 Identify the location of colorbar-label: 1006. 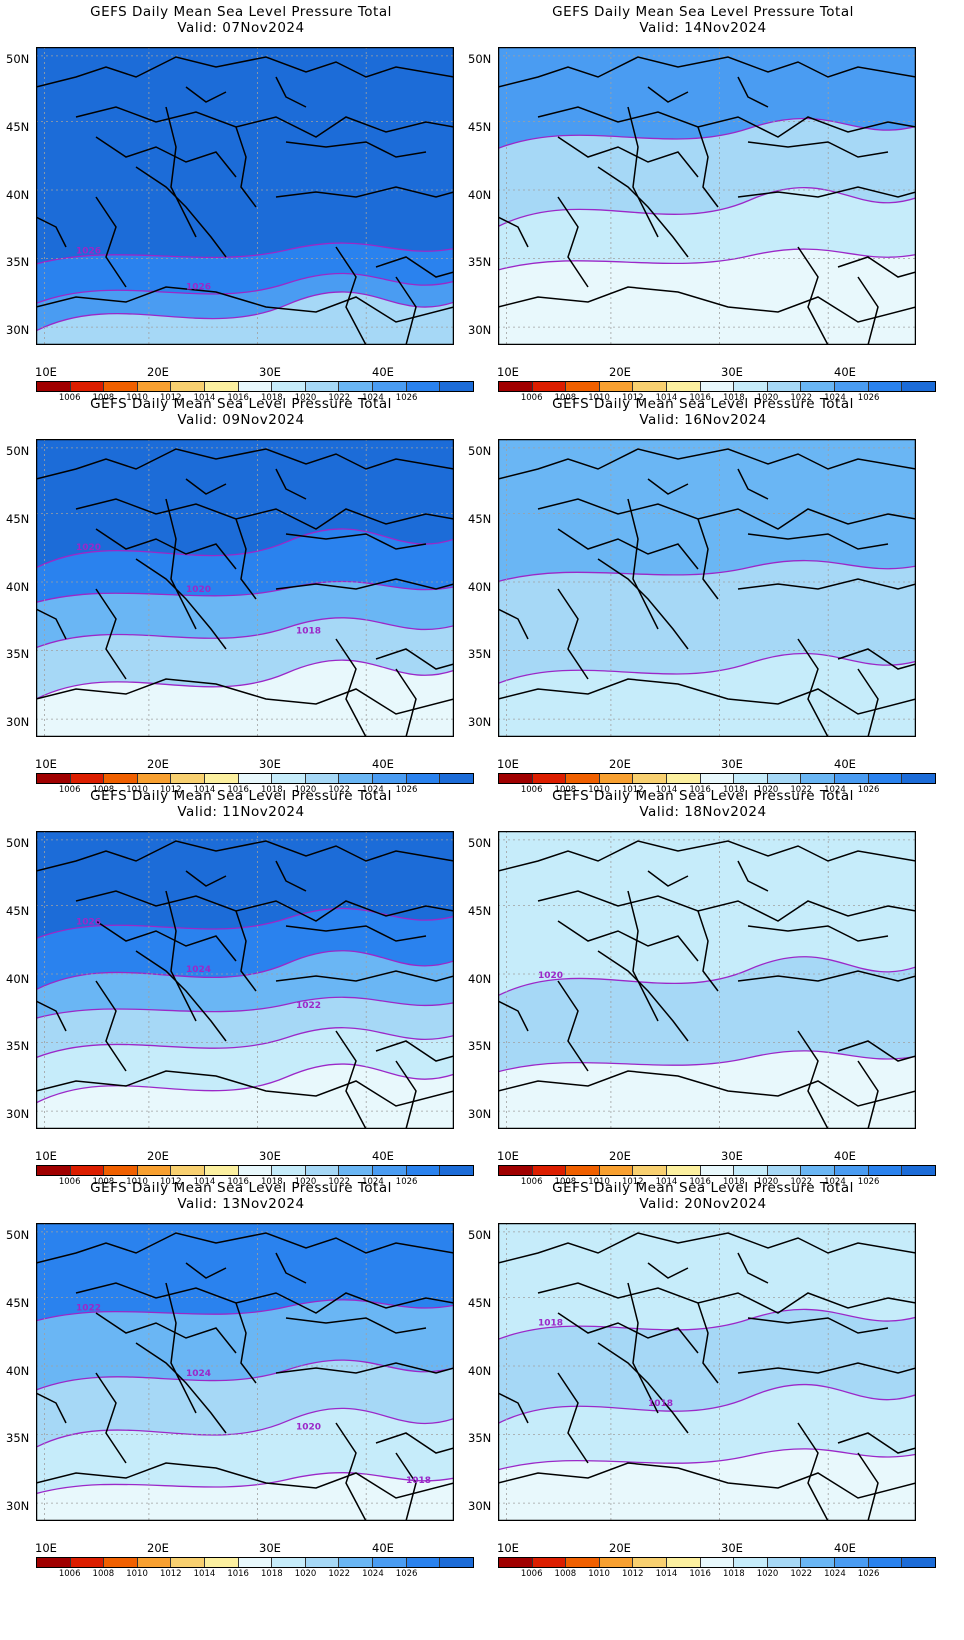
(531, 790).